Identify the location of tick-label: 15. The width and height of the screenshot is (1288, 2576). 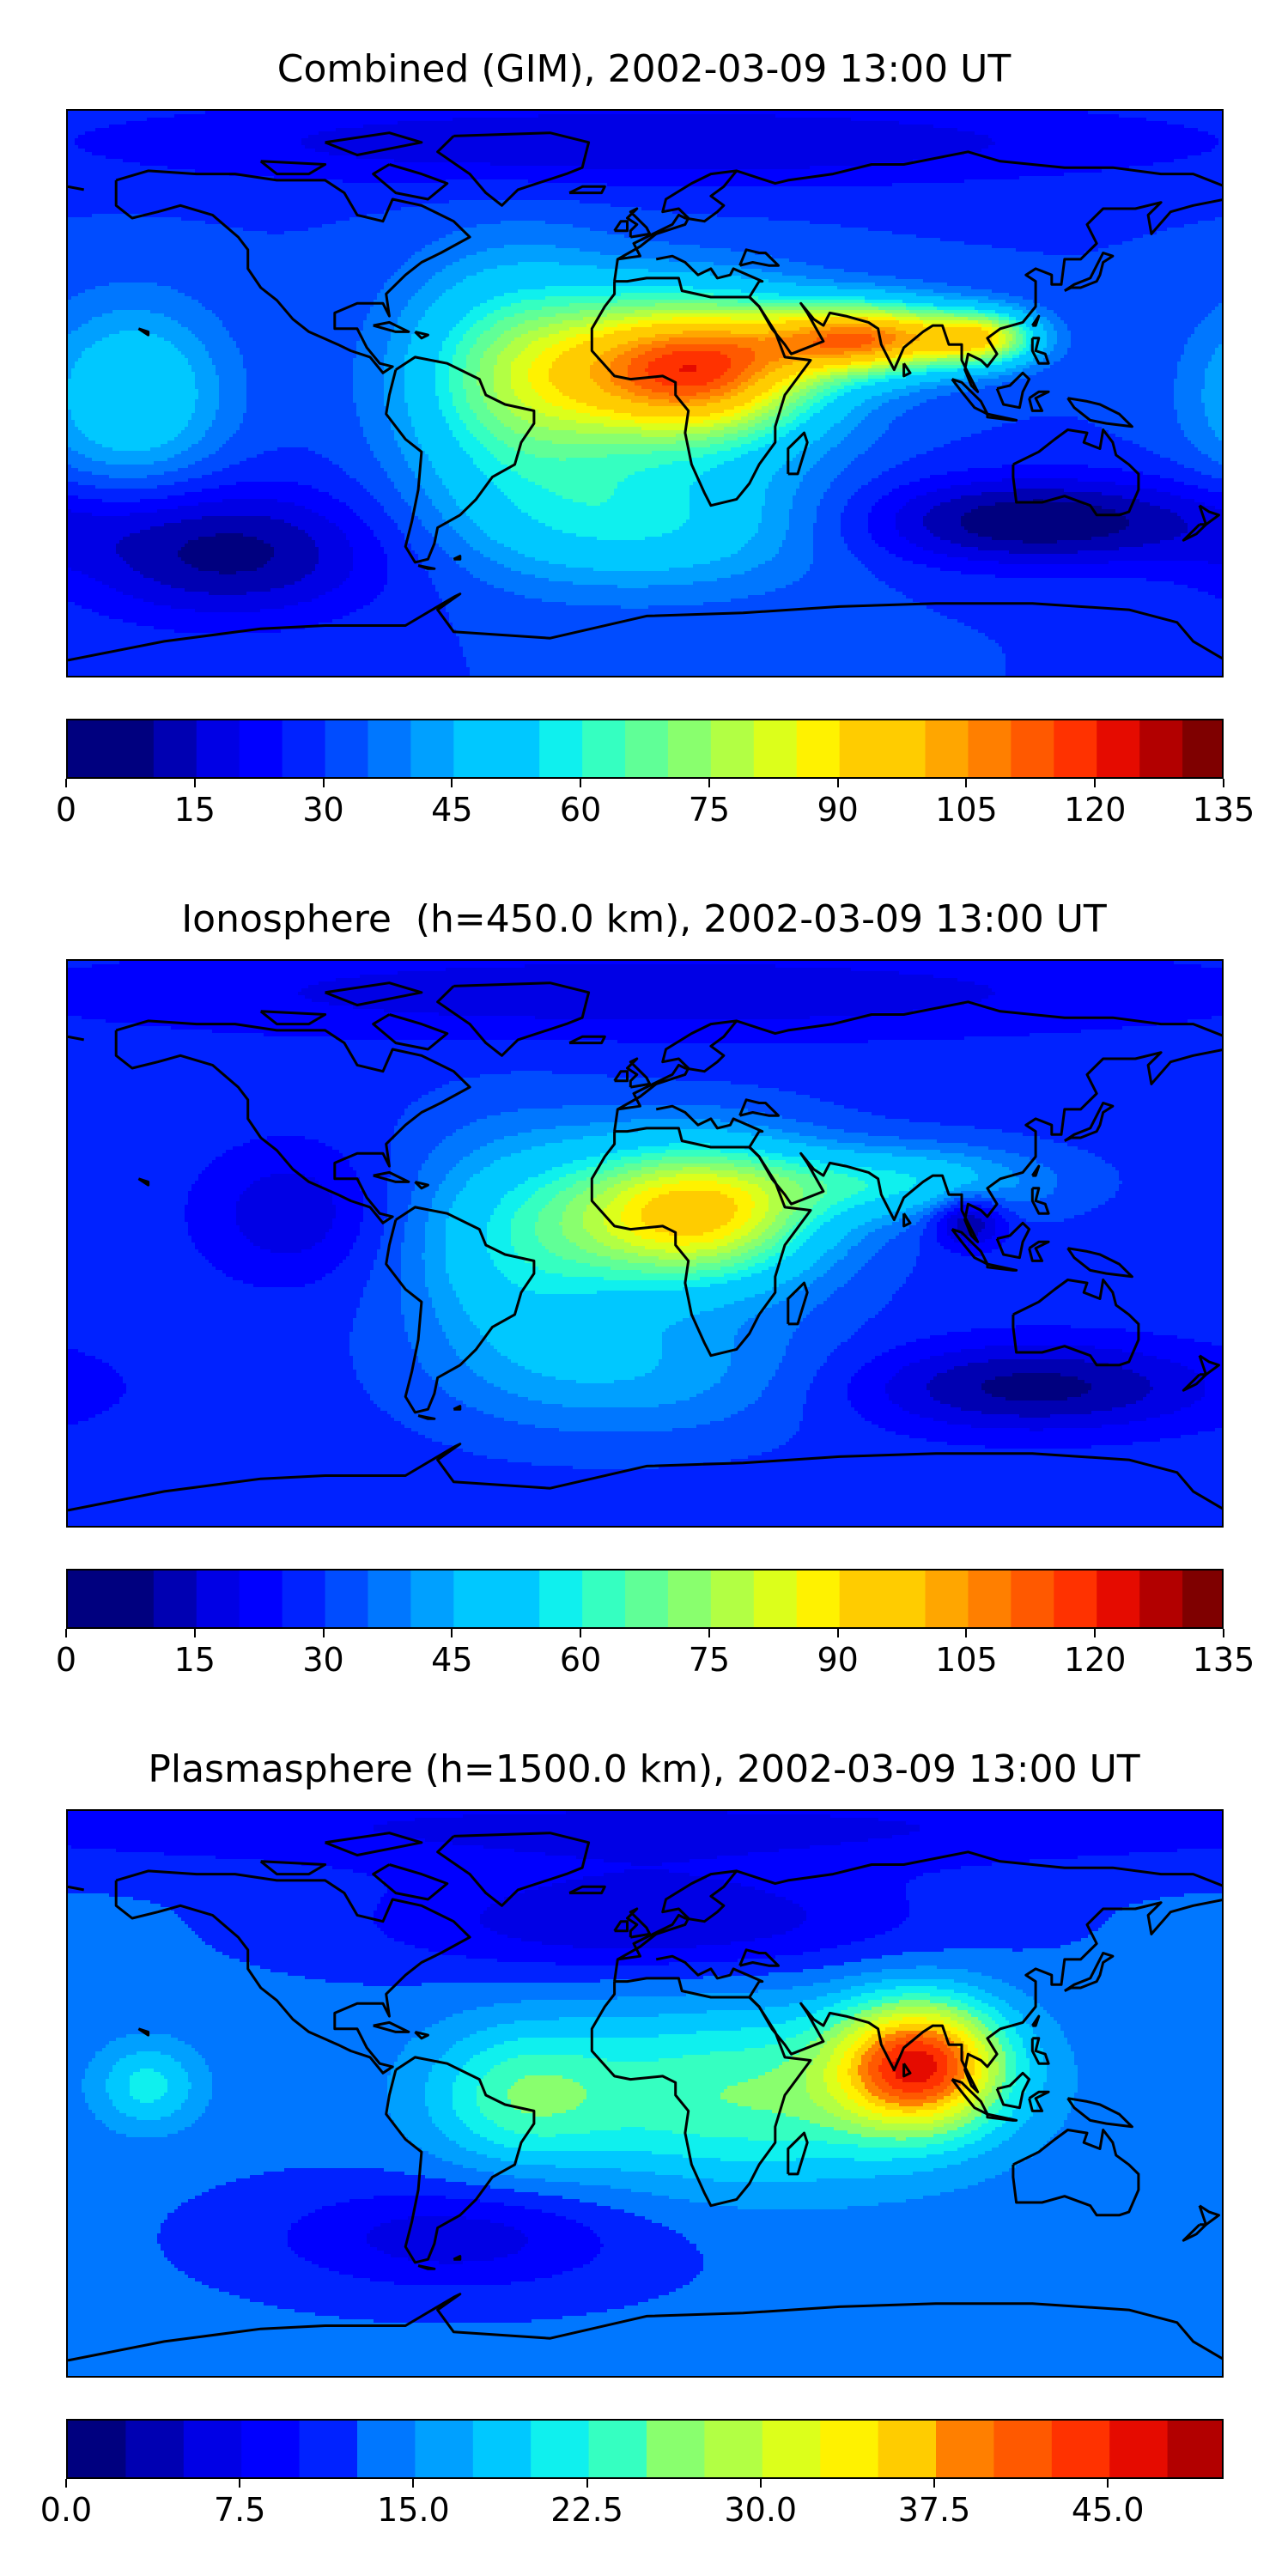
(194, 810).